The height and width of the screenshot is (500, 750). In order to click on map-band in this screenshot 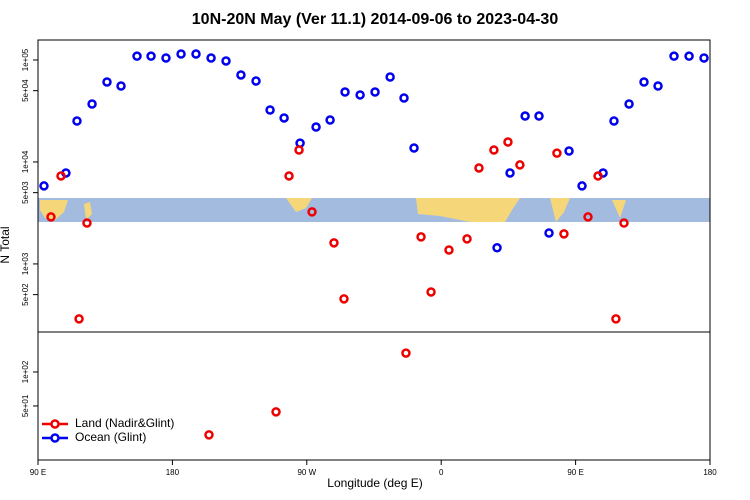, I will do `click(374, 210)`.